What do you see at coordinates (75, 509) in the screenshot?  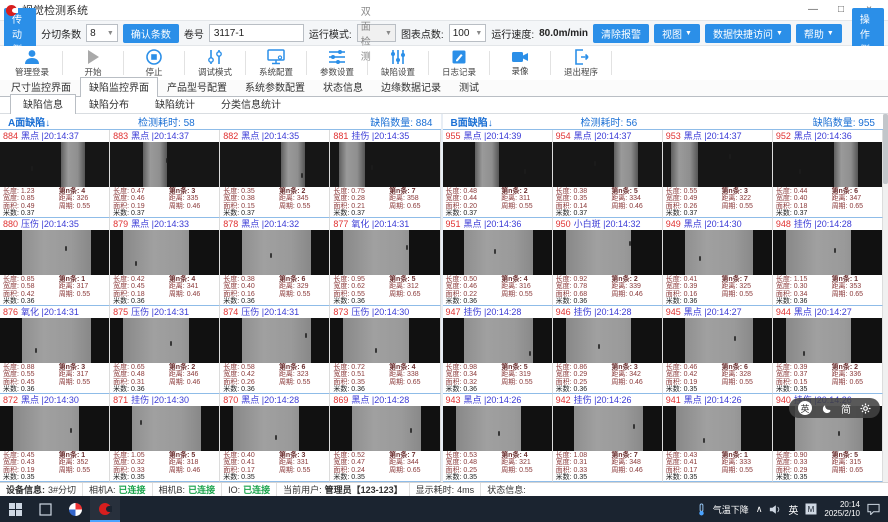 I see `taskbar-app-browser` at bounding box center [75, 509].